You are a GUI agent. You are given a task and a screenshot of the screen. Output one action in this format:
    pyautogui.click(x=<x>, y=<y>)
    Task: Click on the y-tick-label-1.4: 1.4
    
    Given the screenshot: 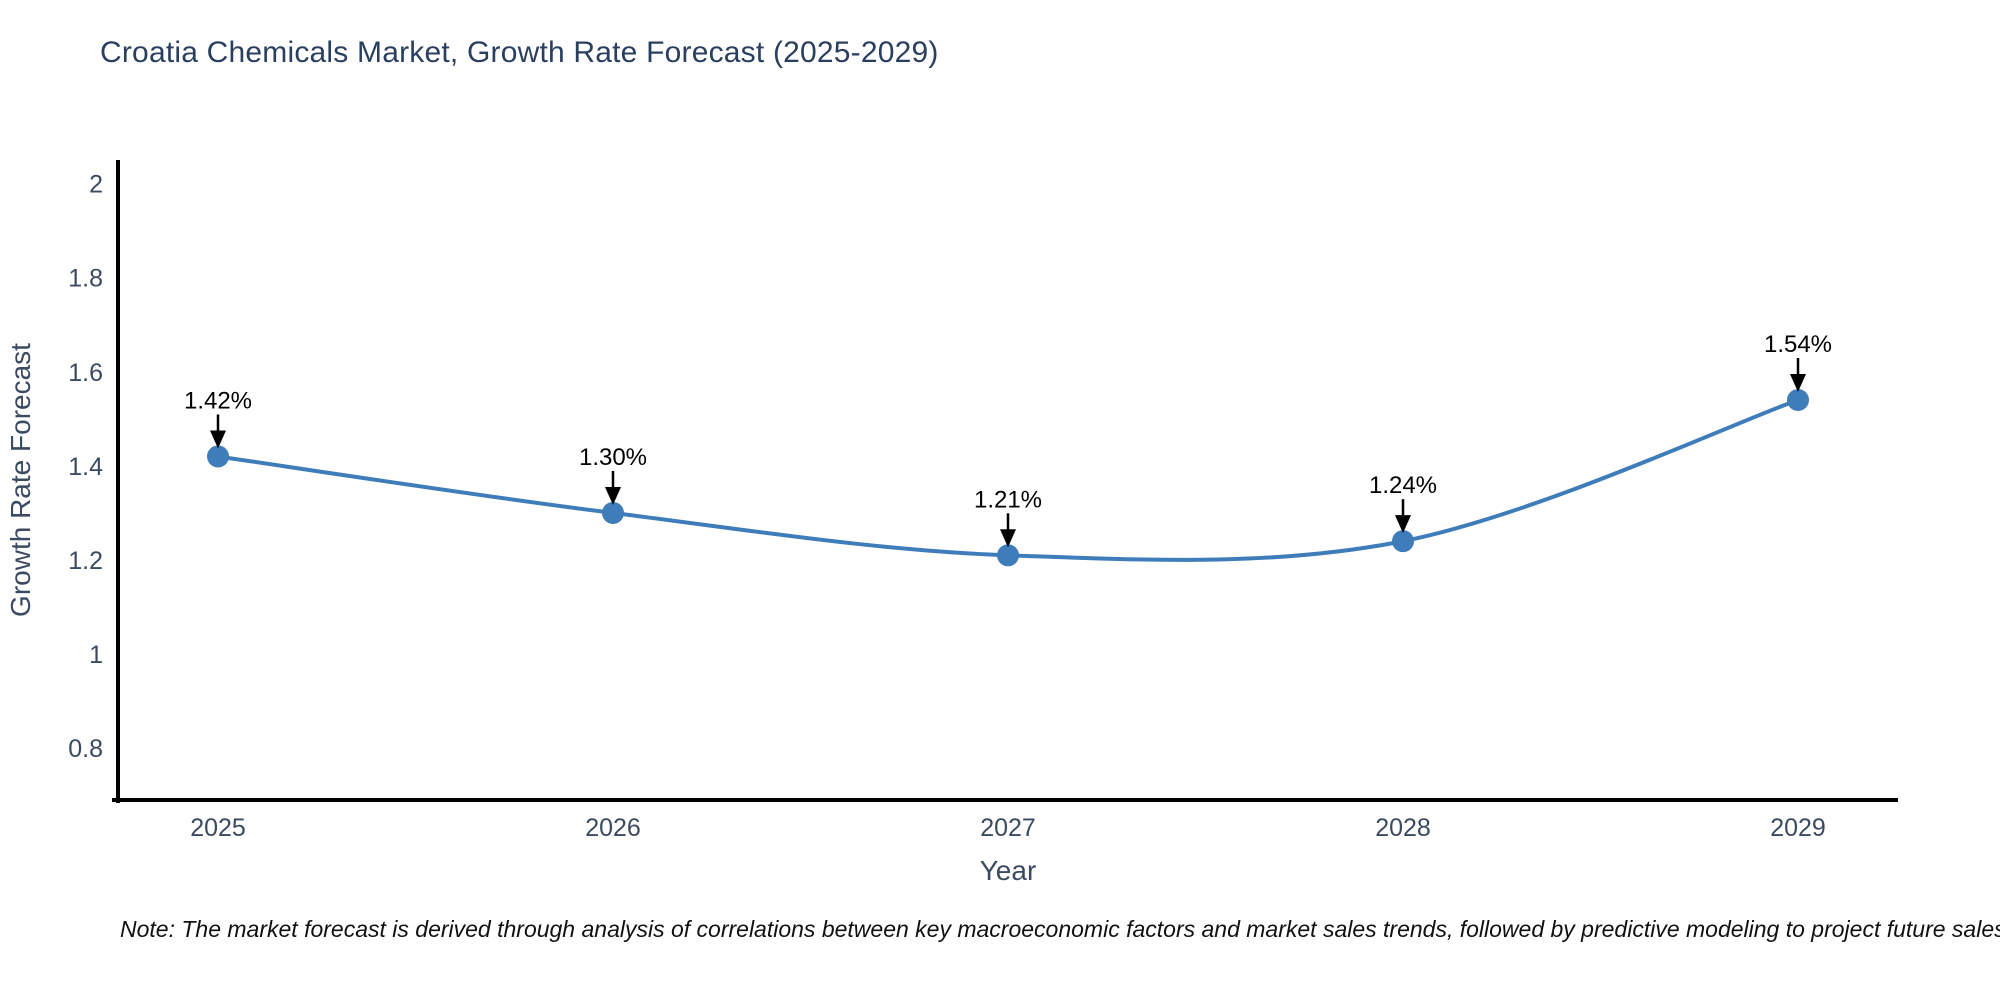 What is the action you would take?
    pyautogui.click(x=85, y=467)
    